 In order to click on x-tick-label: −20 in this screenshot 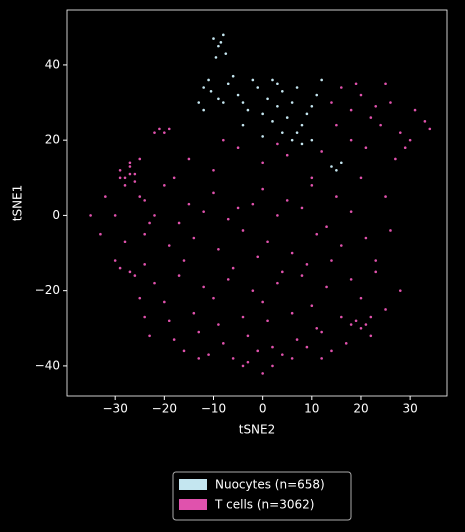, I will do `click(164, 409)`.